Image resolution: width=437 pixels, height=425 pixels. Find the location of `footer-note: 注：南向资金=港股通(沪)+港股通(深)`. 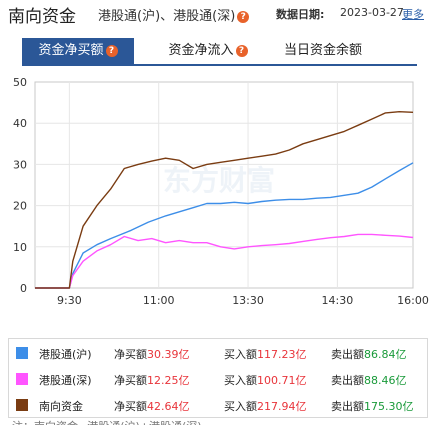

footer-note: 注：南向资金=港股通(沪)+港股通(深) is located at coordinates (212, 421).